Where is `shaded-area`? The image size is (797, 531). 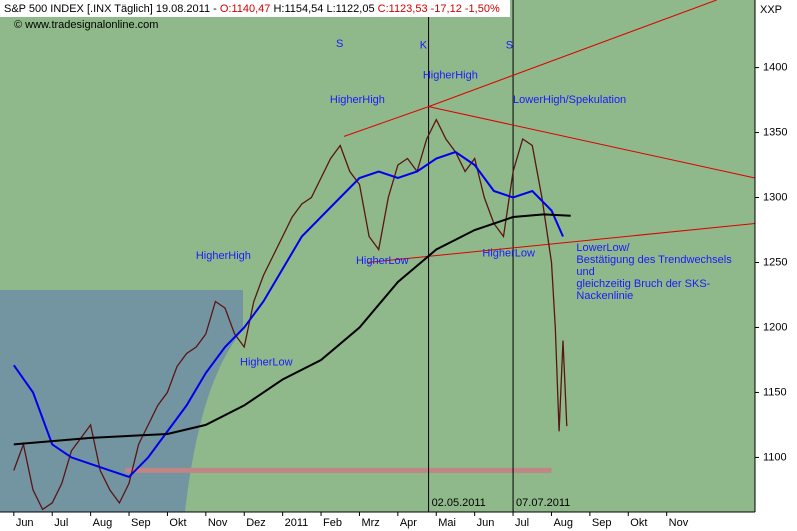 shaded-area is located at coordinates (121, 401).